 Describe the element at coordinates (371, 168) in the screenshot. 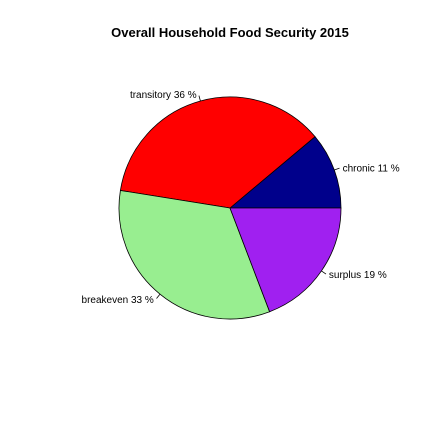

I see `slice-label-chronic: chronic 11 %` at that location.